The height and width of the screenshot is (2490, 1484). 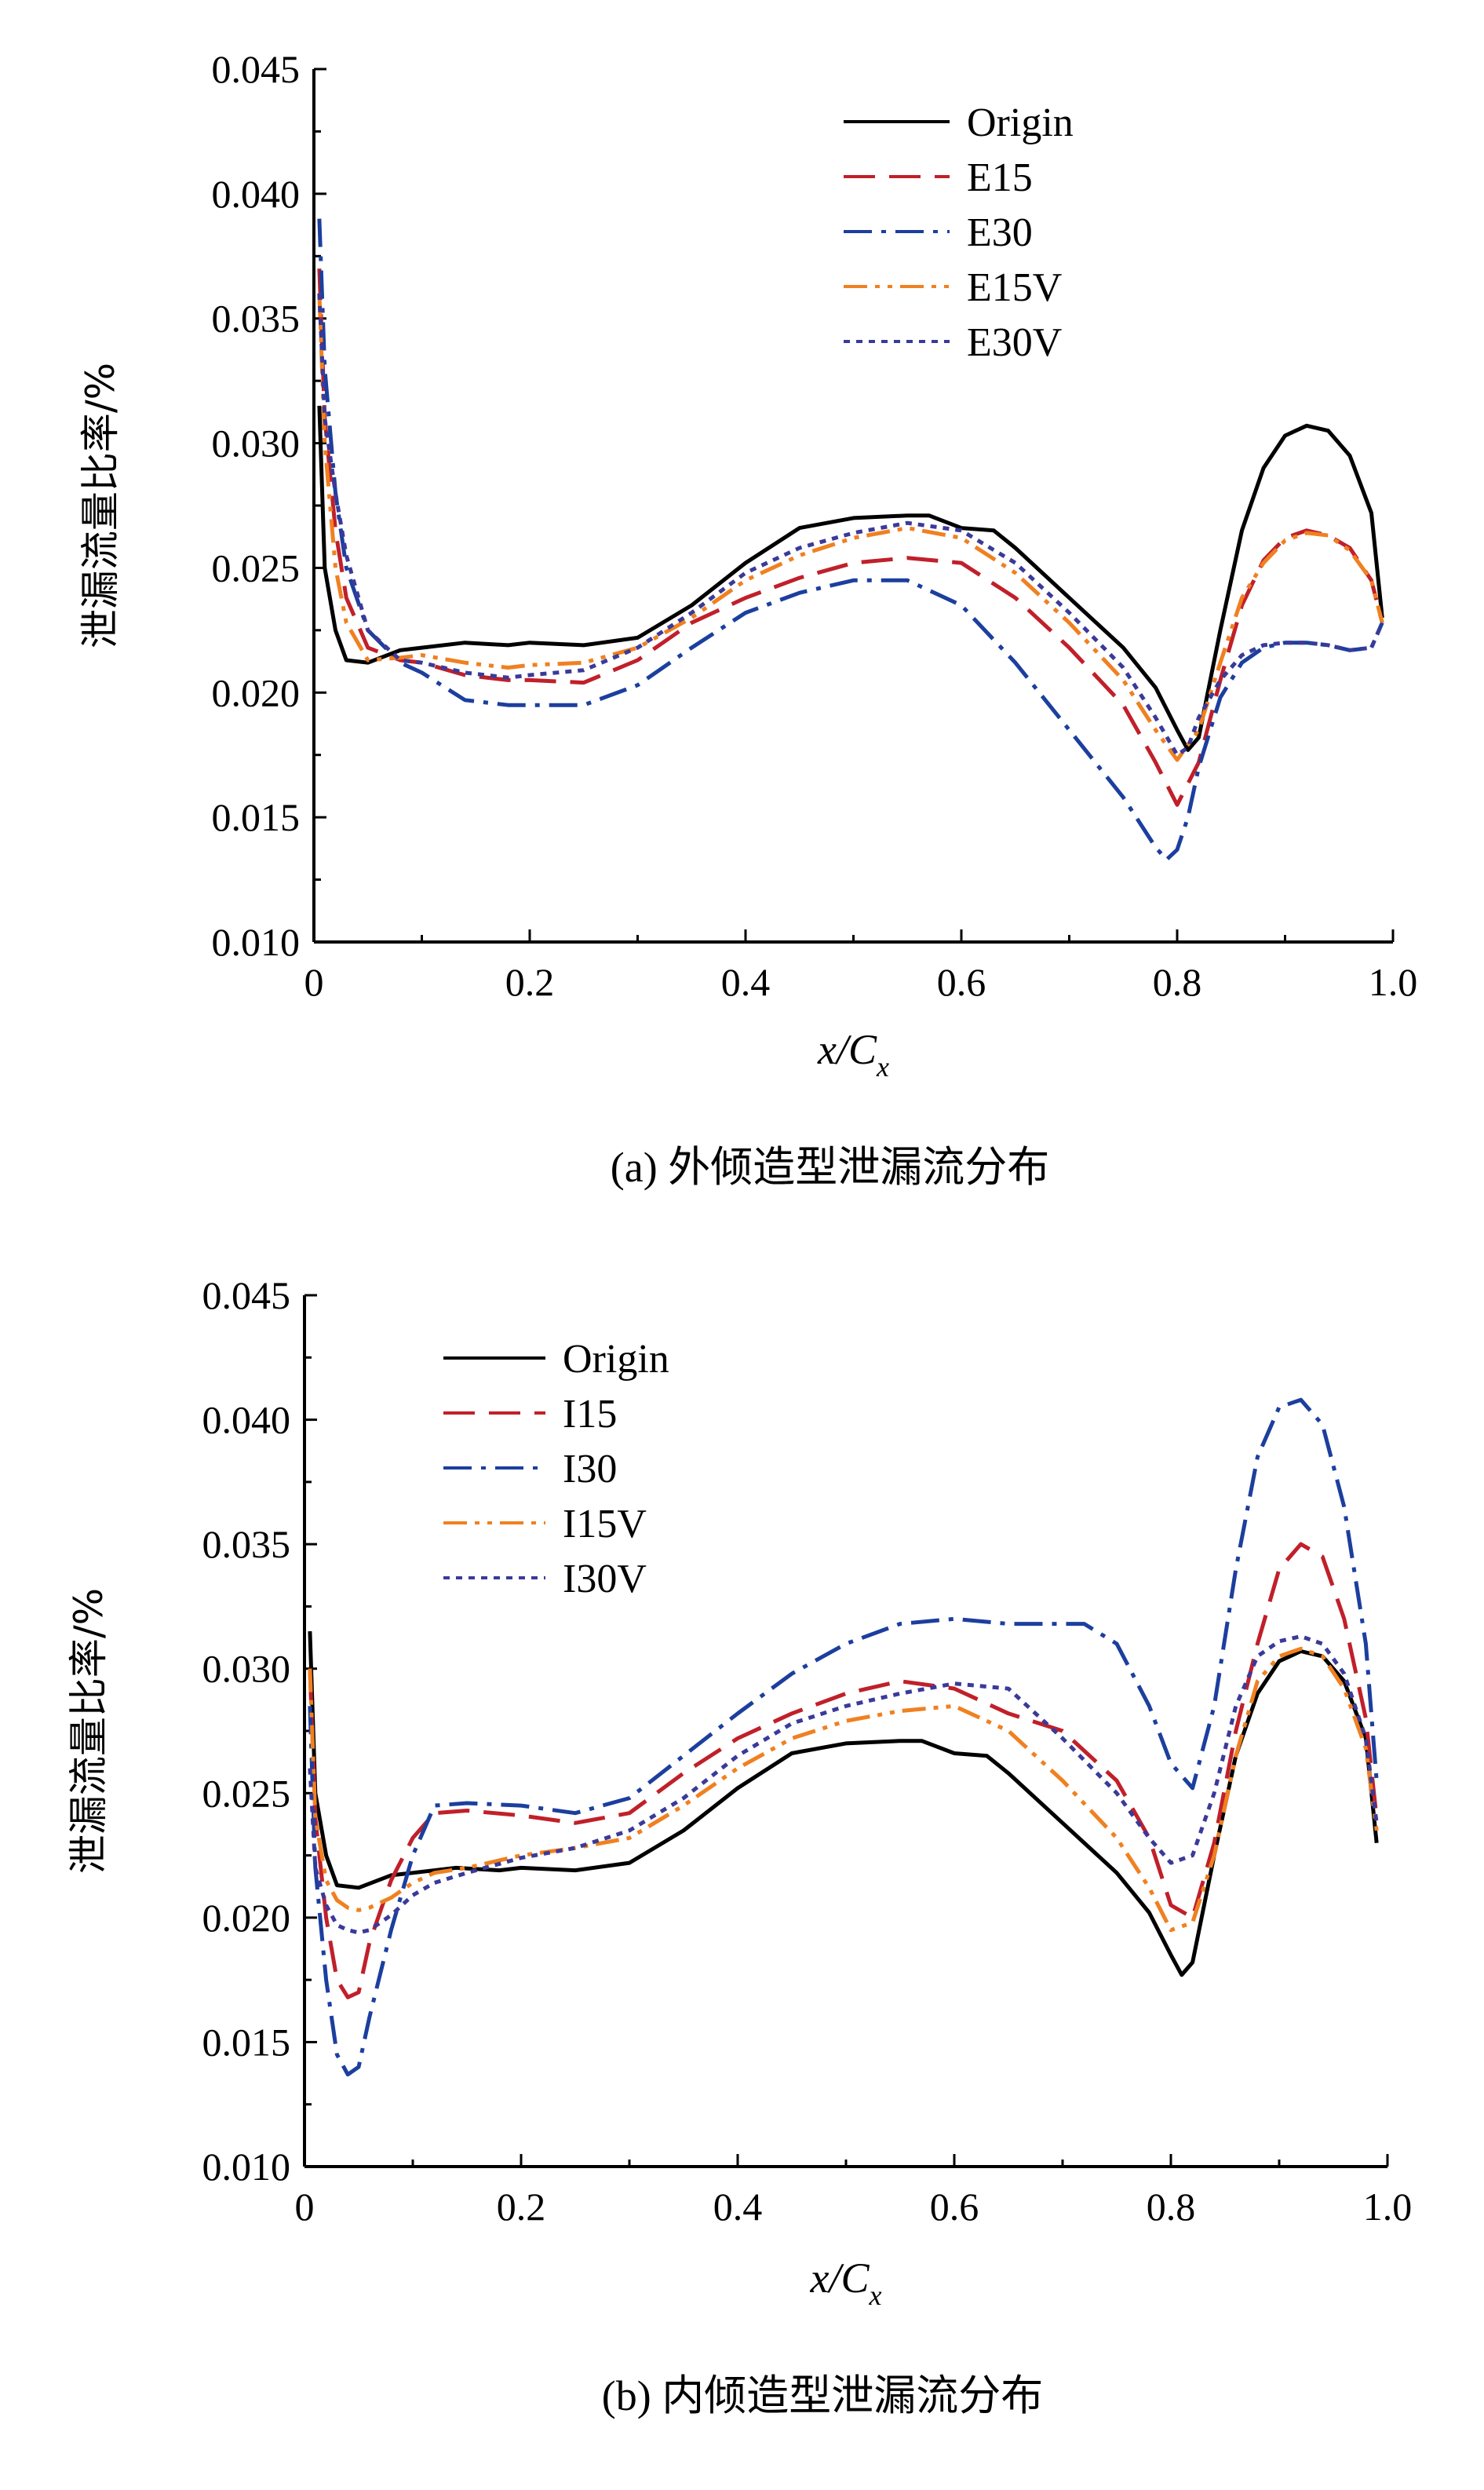 What do you see at coordinates (1000, 177) in the screenshot?
I see `legend-label-e15: E15` at bounding box center [1000, 177].